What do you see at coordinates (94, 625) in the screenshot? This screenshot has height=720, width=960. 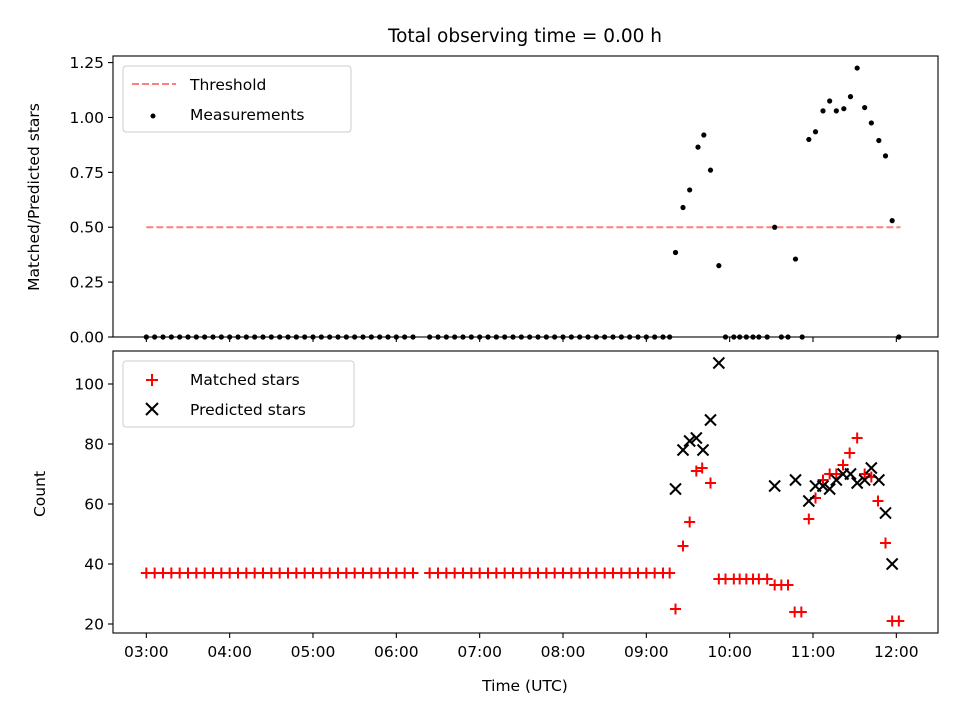 I see `y-tick-label: 20` at bounding box center [94, 625].